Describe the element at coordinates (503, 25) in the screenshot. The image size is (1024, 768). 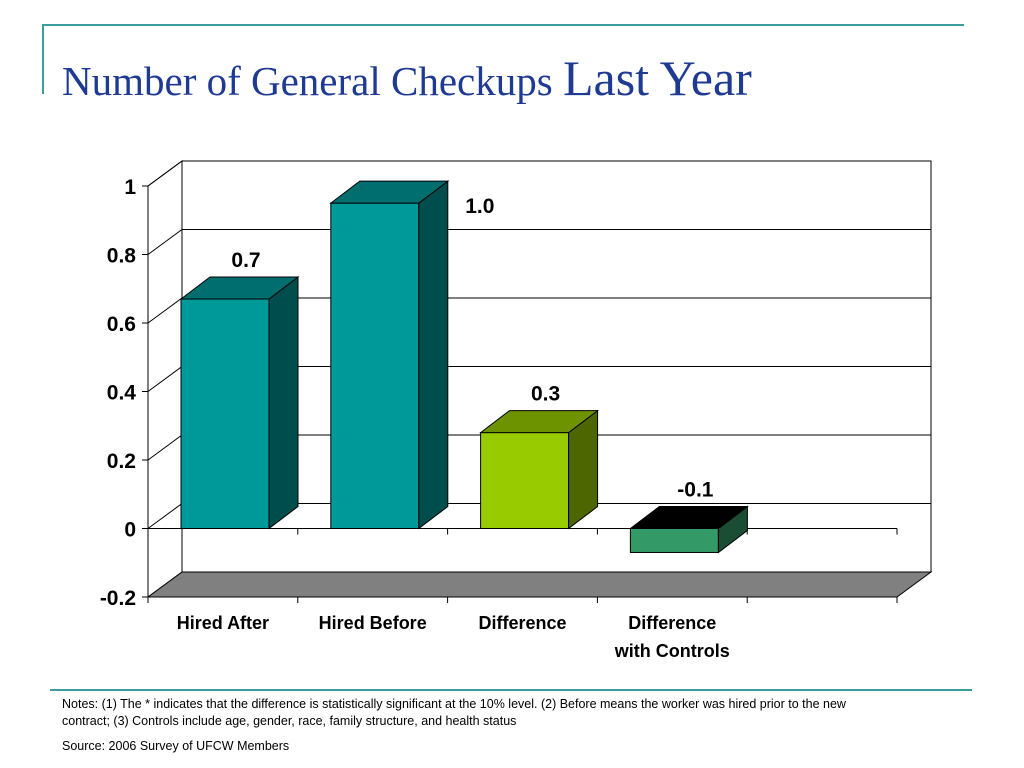
I see `top-rule` at that location.